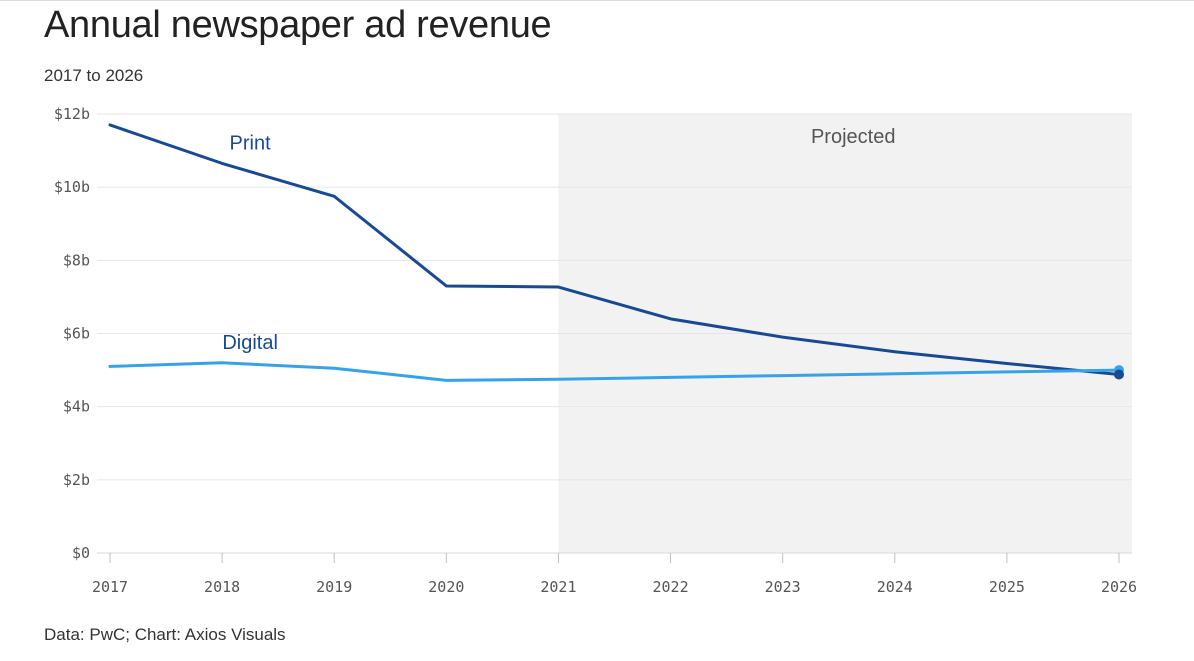  What do you see at coordinates (1119, 374) in the screenshot?
I see `series-endpoint-print` at bounding box center [1119, 374].